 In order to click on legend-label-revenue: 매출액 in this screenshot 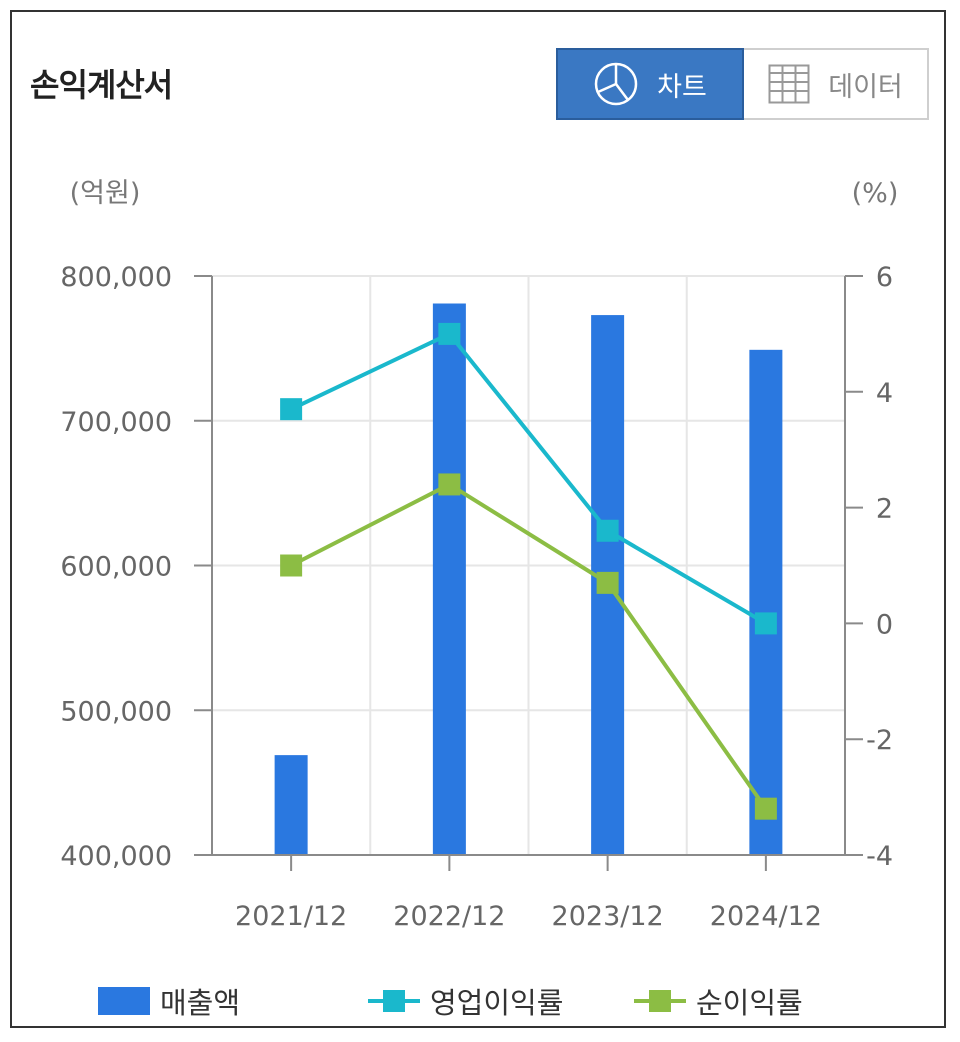, I will do `click(200, 1003)`.